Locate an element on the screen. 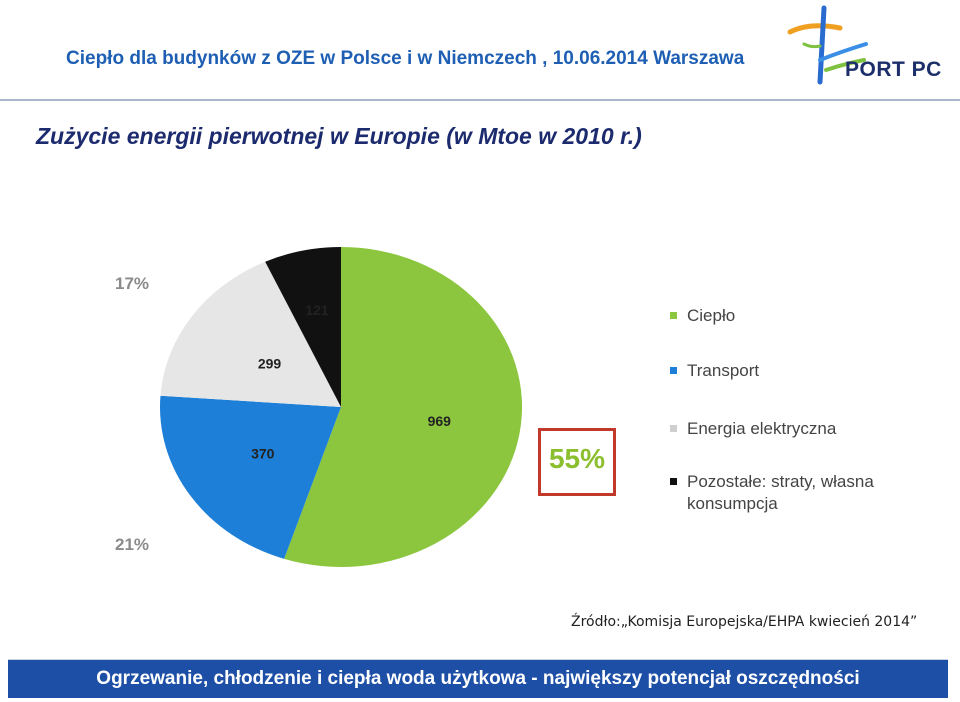 Image resolution: width=960 pixels, height=702 pixels. highlight-box-55-percent: 55% is located at coordinates (577, 462).